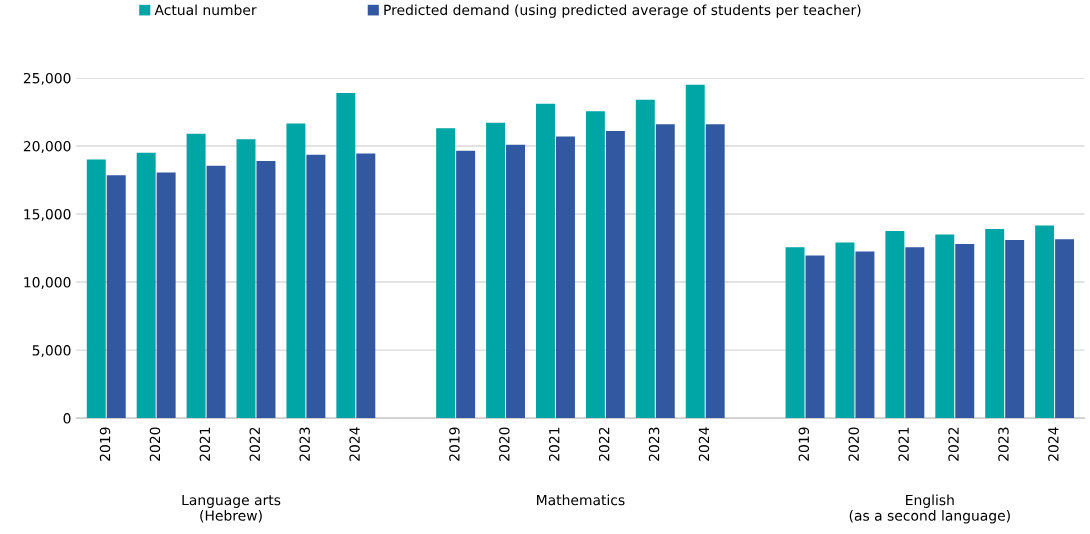 This screenshot has height=534, width=1090. I want to click on text: English (as a second language), so click(929, 509).